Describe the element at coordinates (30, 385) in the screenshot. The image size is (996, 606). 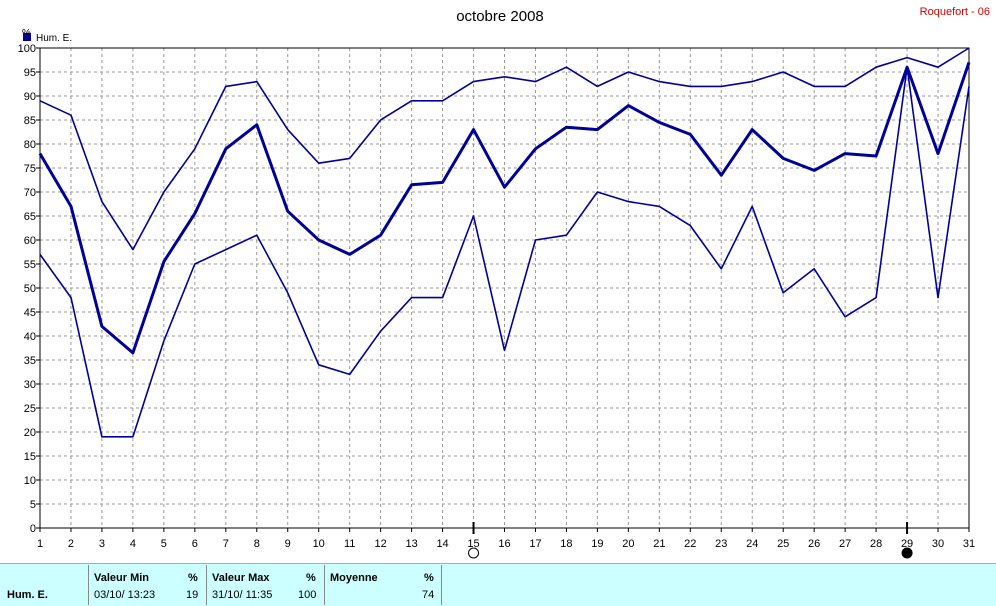
I see `y-tick-label: 30` at that location.